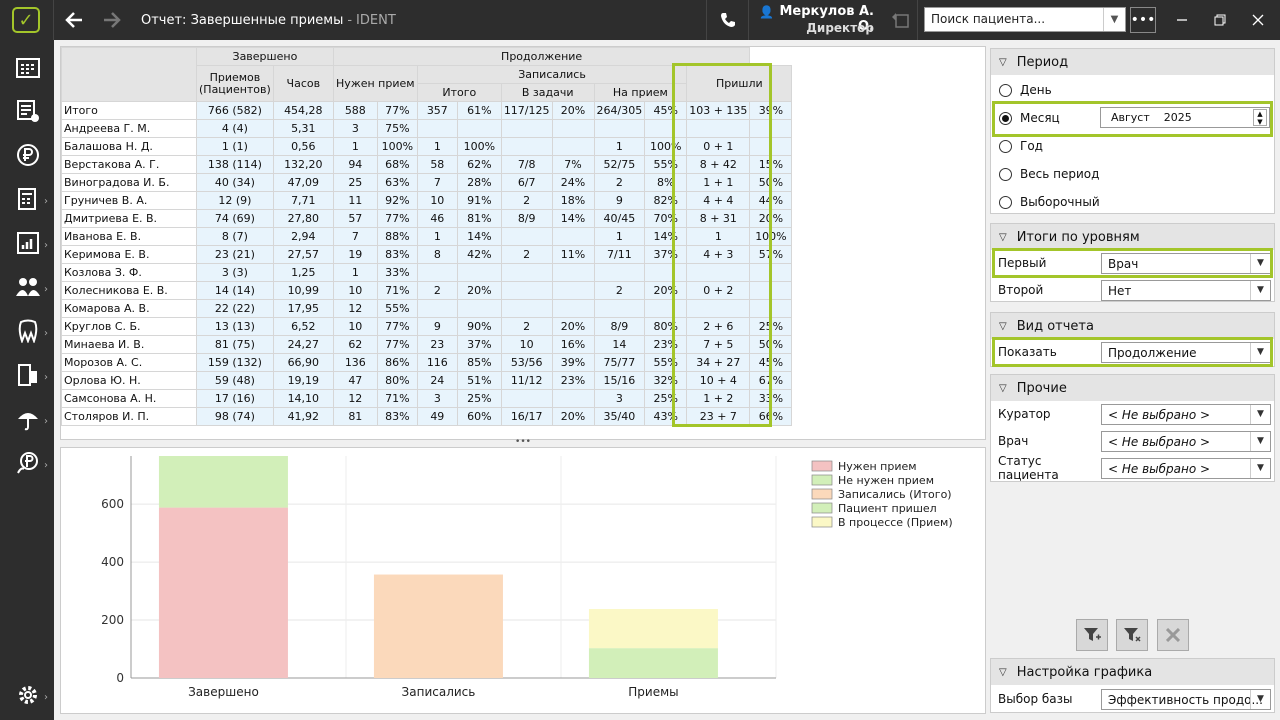  Describe the element at coordinates (1186, 441) in the screenshot. I see `doctor-select: < Не выбрано > ▼` at that location.